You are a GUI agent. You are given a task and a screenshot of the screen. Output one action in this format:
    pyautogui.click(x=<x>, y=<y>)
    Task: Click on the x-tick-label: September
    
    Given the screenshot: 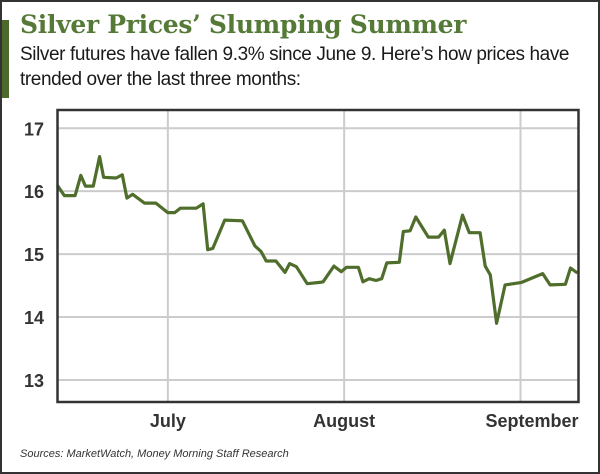 What is the action you would take?
    pyautogui.click(x=531, y=421)
    